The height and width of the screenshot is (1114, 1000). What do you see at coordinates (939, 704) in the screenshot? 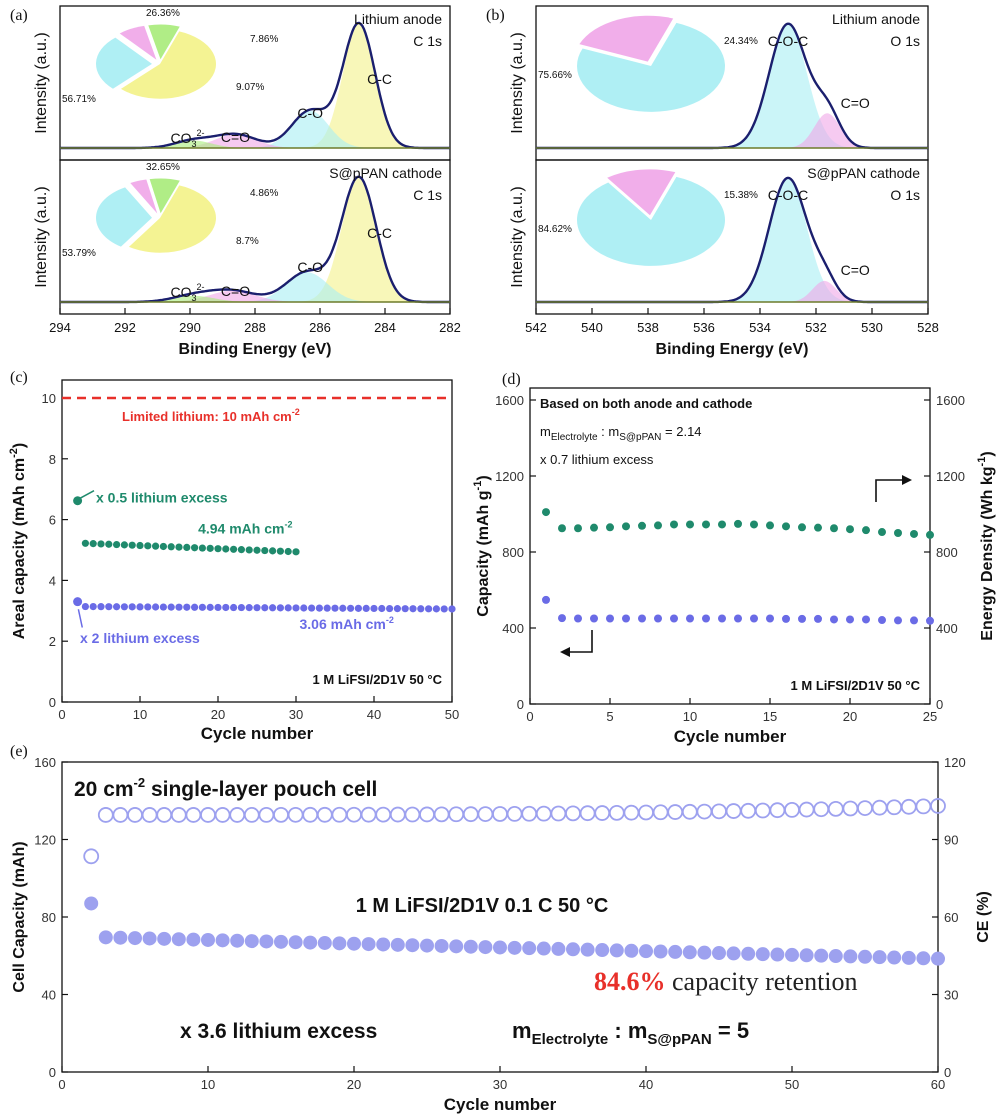
I see `y2-tick-label: 0` at bounding box center [939, 704].